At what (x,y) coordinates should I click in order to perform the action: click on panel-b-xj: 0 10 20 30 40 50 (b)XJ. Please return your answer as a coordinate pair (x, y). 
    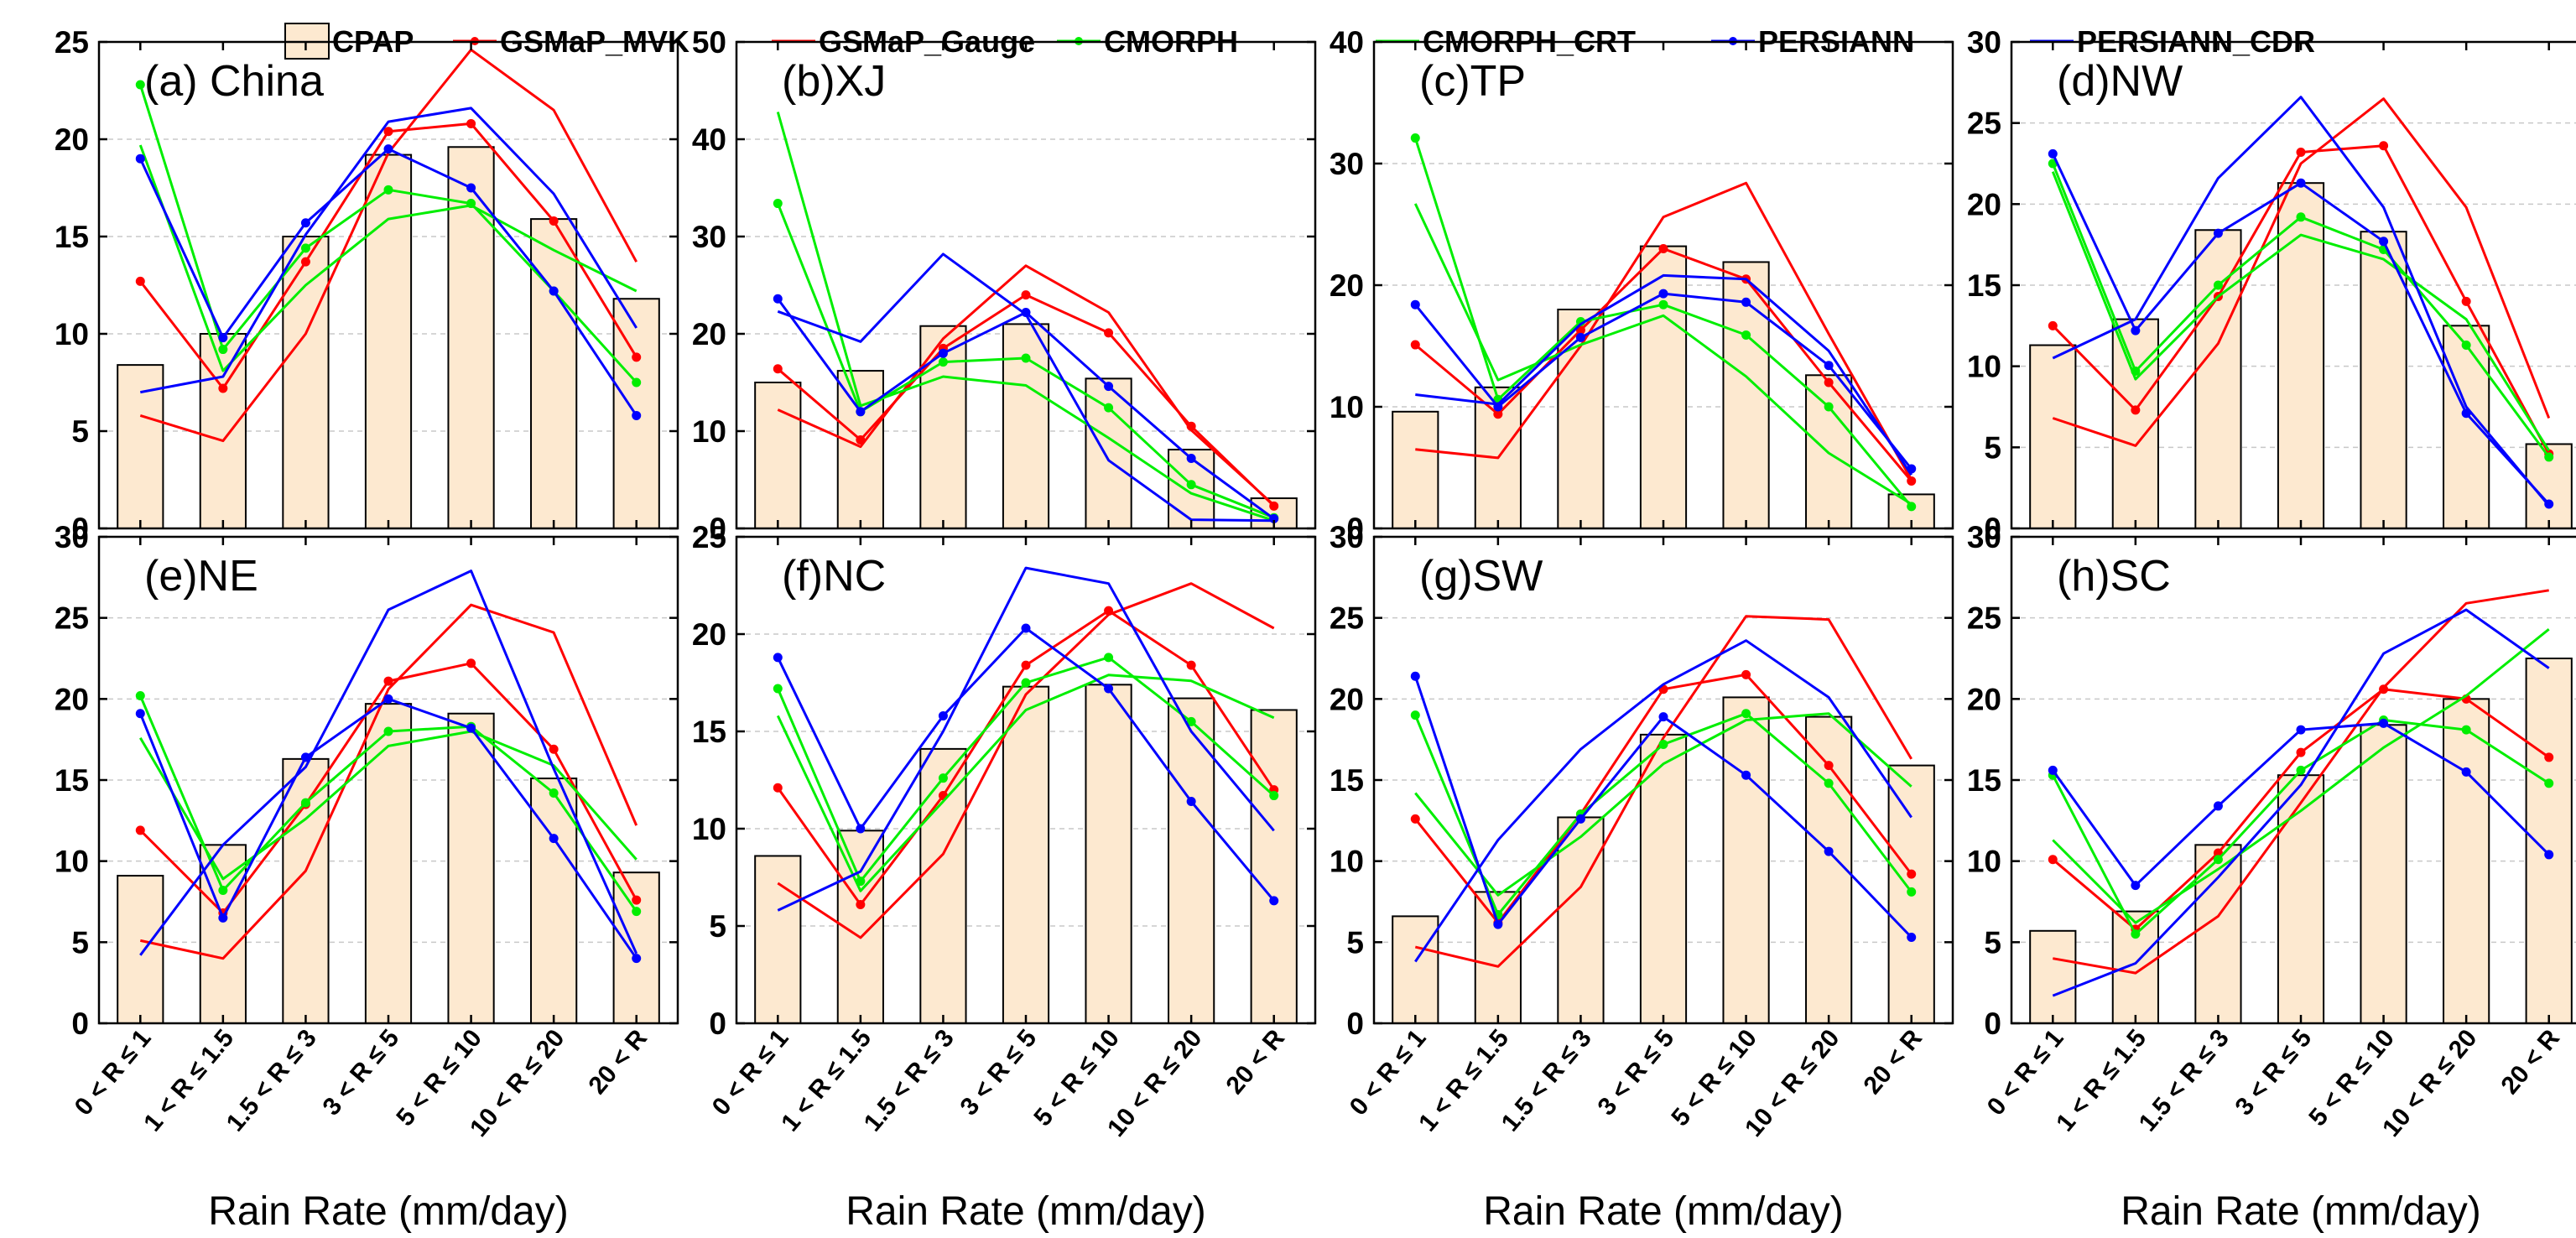
    Looking at the image, I should click on (1004, 285).